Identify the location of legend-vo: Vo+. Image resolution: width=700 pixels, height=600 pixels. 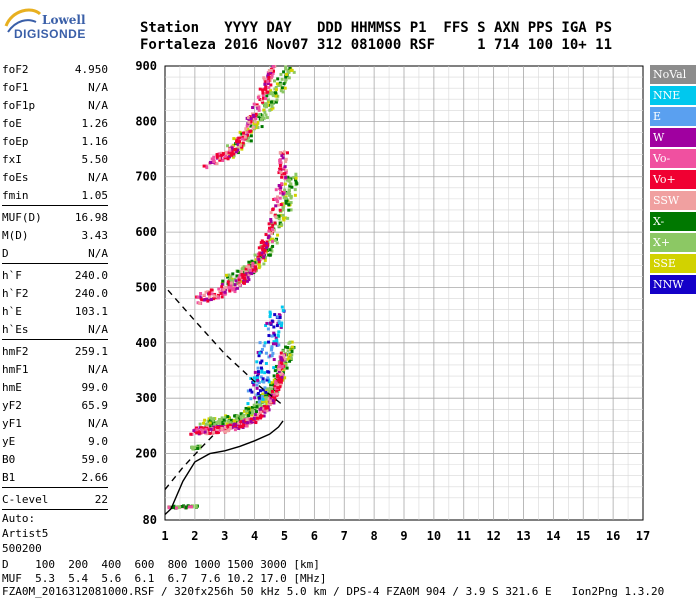
(673, 179).